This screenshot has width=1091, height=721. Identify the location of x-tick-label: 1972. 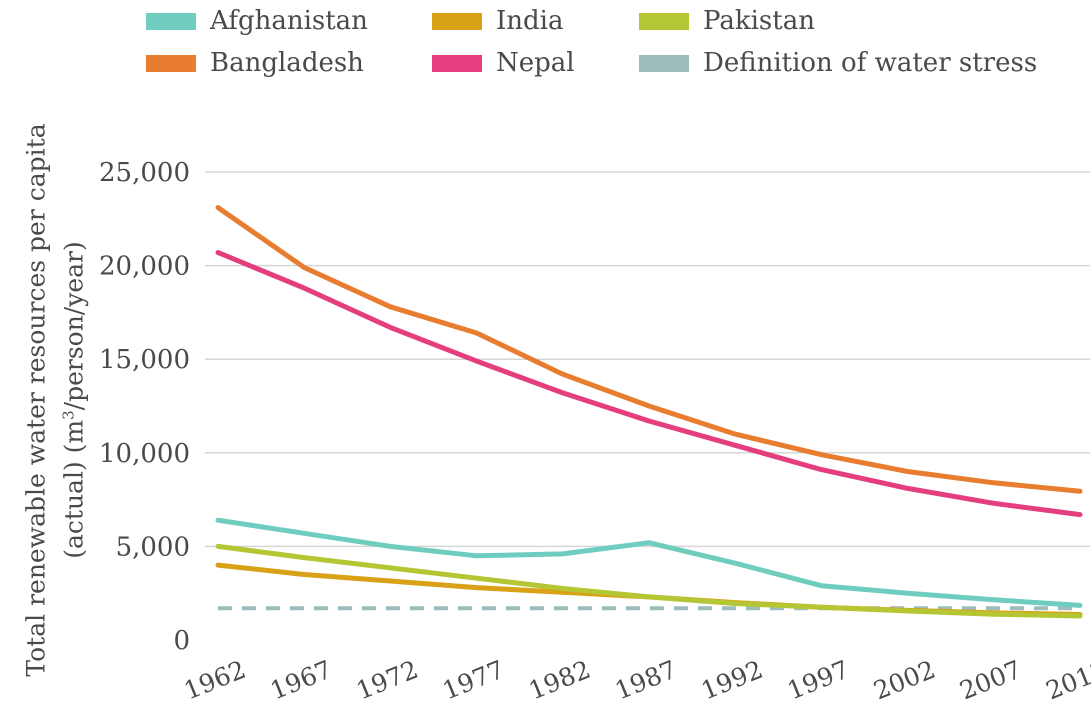
(387, 680).